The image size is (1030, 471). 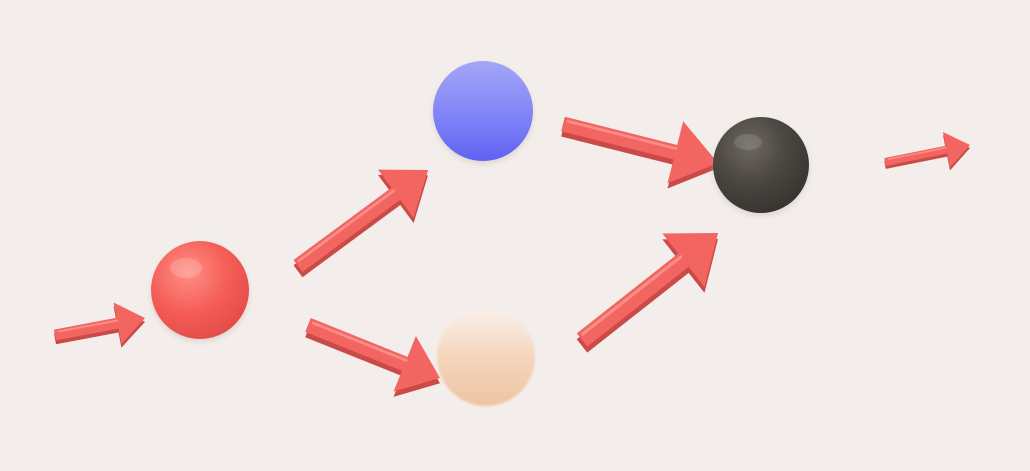 What do you see at coordinates (631, 295) in the screenshot?
I see `peach-to-dark-arrow-highlight` at bounding box center [631, 295].